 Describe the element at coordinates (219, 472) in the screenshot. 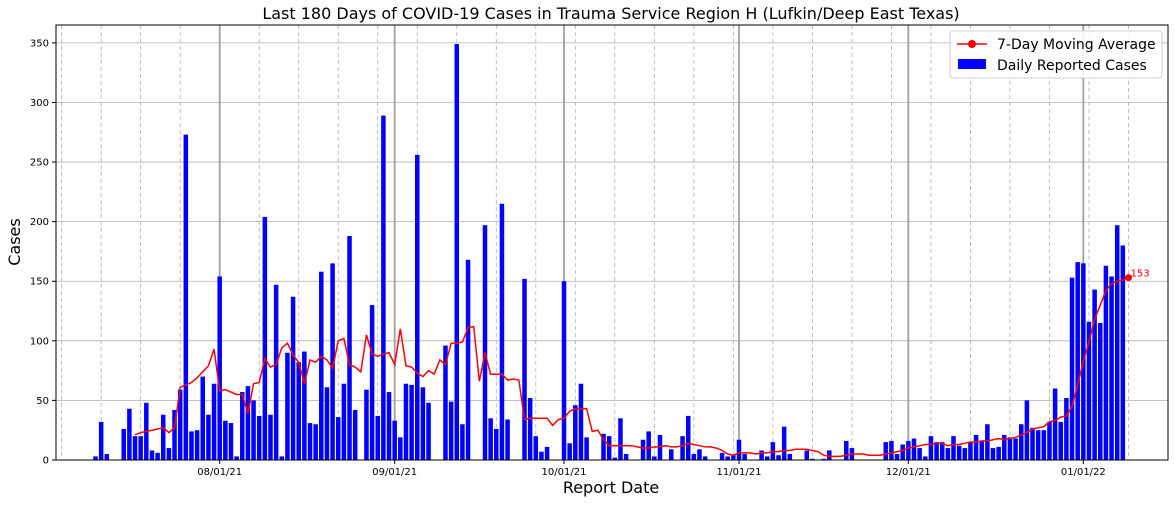

I see `x-tick-label: 08/01/21` at that location.